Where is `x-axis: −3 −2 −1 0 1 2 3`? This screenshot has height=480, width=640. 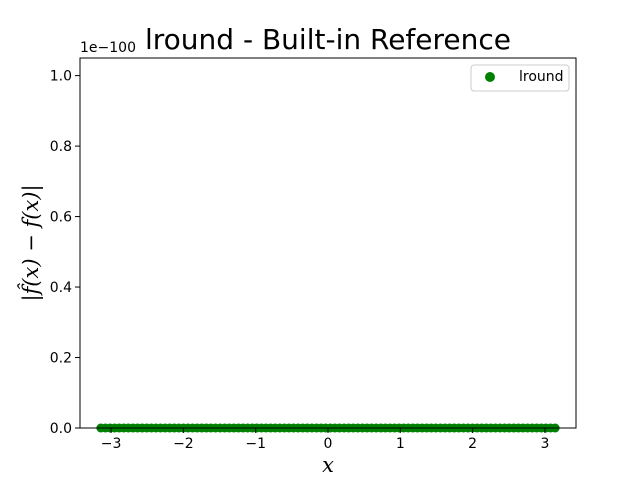
x-axis: −3 −2 −1 0 1 2 3 is located at coordinates (325, 440).